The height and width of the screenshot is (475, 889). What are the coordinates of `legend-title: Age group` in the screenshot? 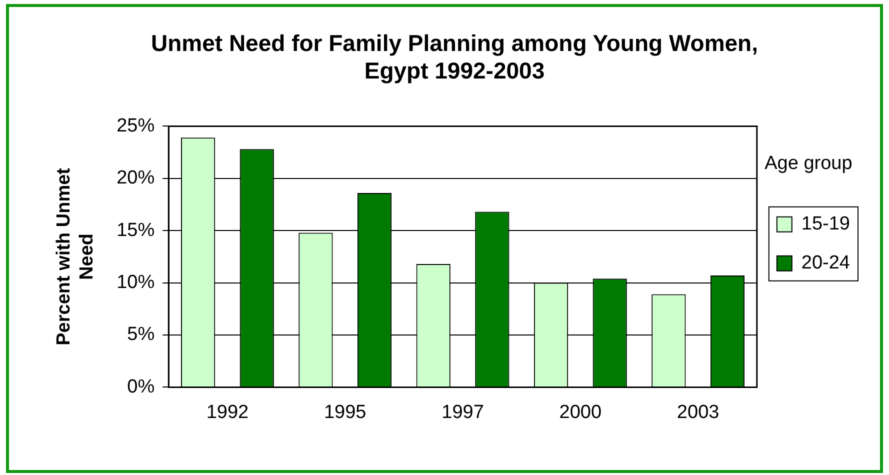 It's located at (808, 163).